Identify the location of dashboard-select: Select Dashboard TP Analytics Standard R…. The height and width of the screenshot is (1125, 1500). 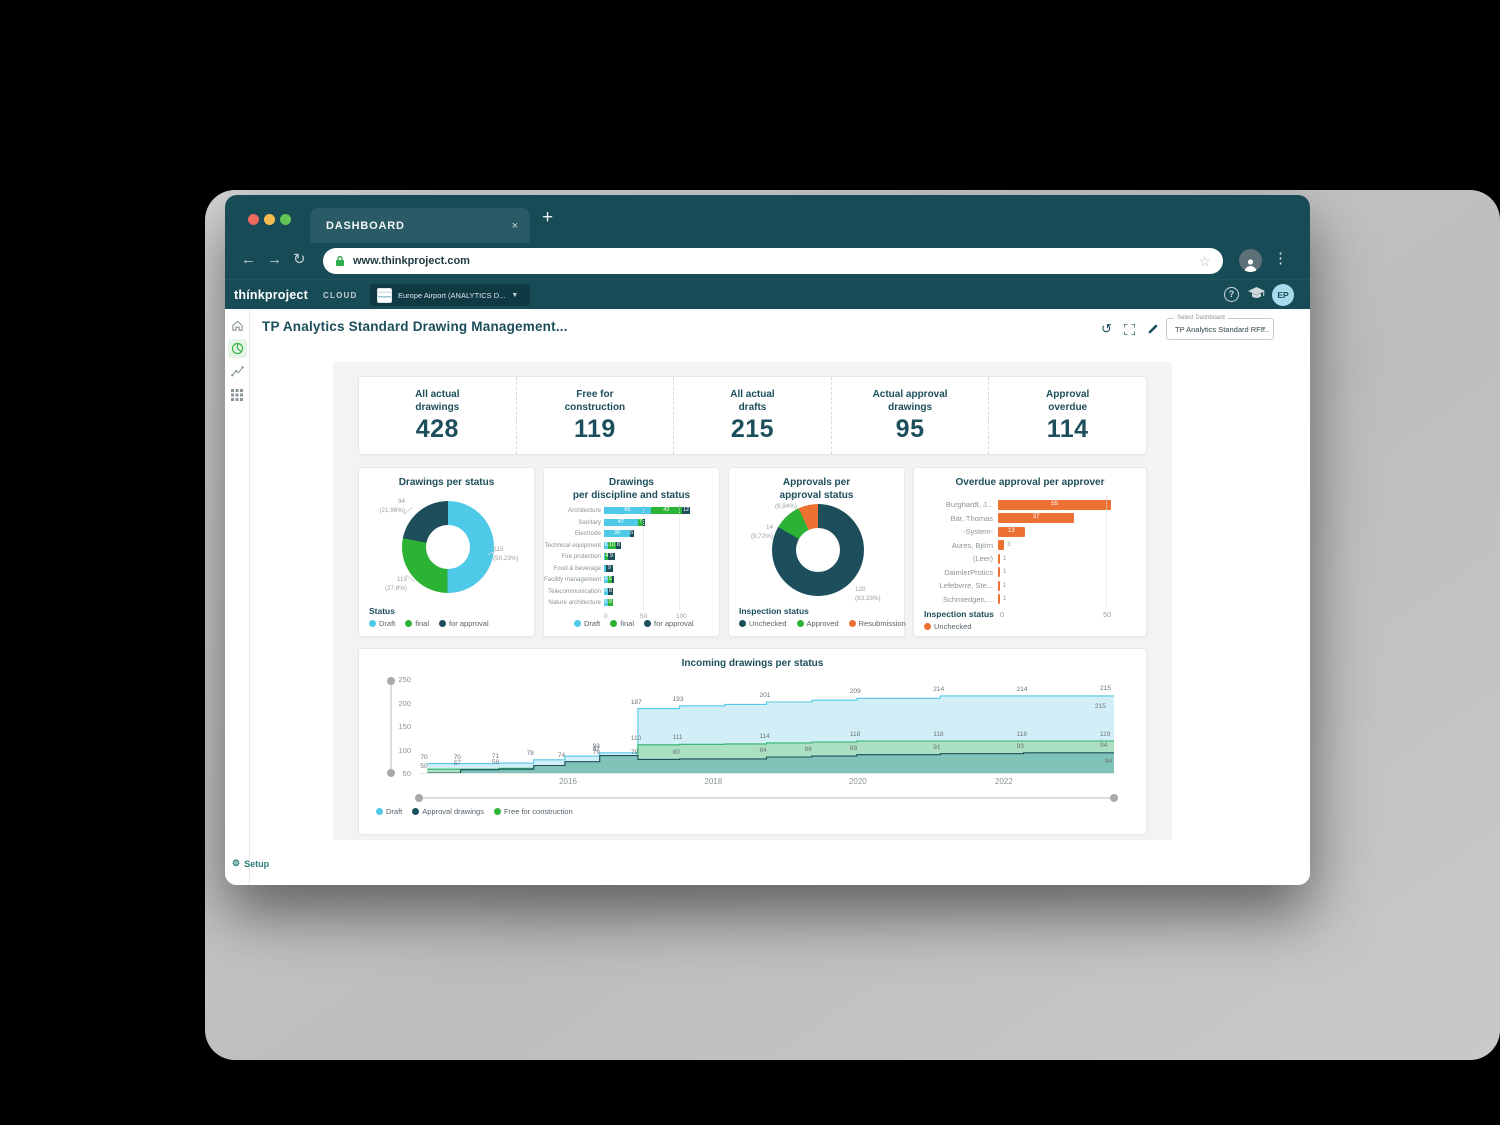
(1220, 327).